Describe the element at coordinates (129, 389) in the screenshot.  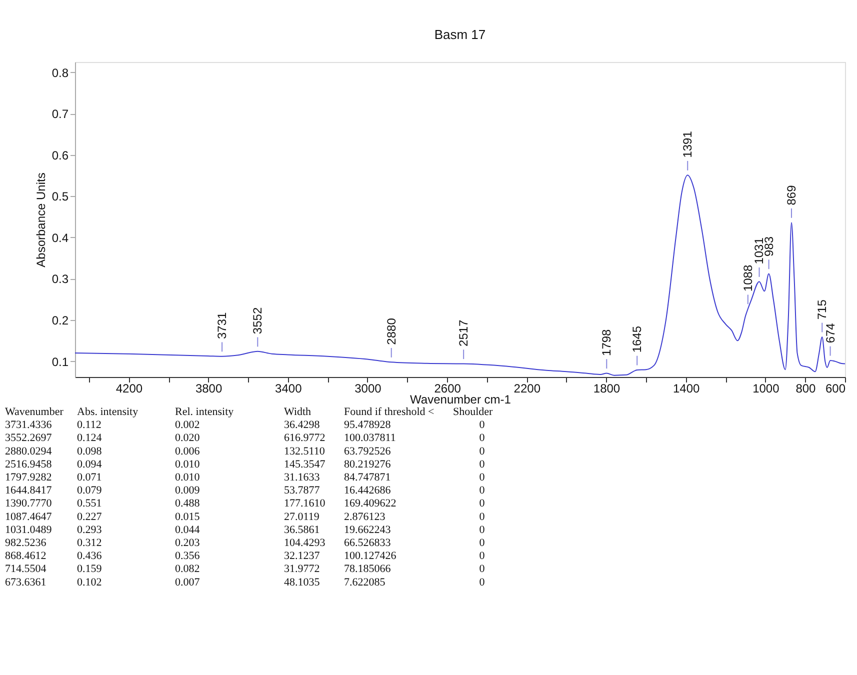
I see `x-tick-label: 4200` at that location.